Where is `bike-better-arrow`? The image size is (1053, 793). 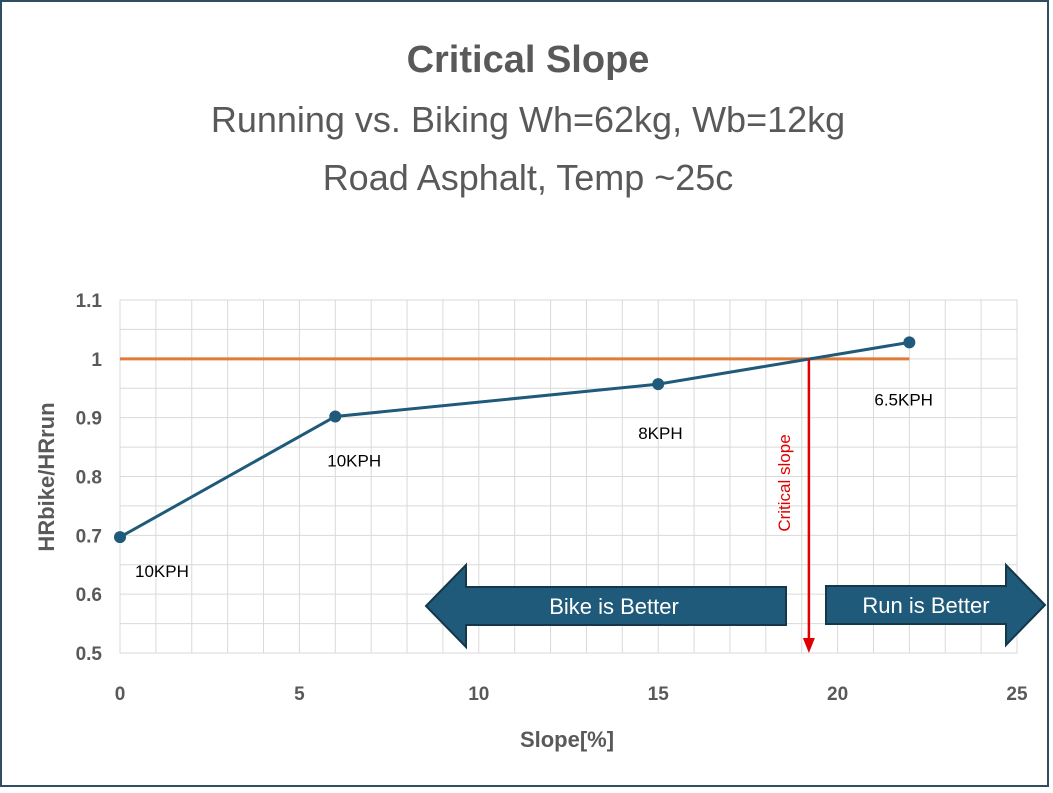
bike-better-arrow is located at coordinates (605, 606).